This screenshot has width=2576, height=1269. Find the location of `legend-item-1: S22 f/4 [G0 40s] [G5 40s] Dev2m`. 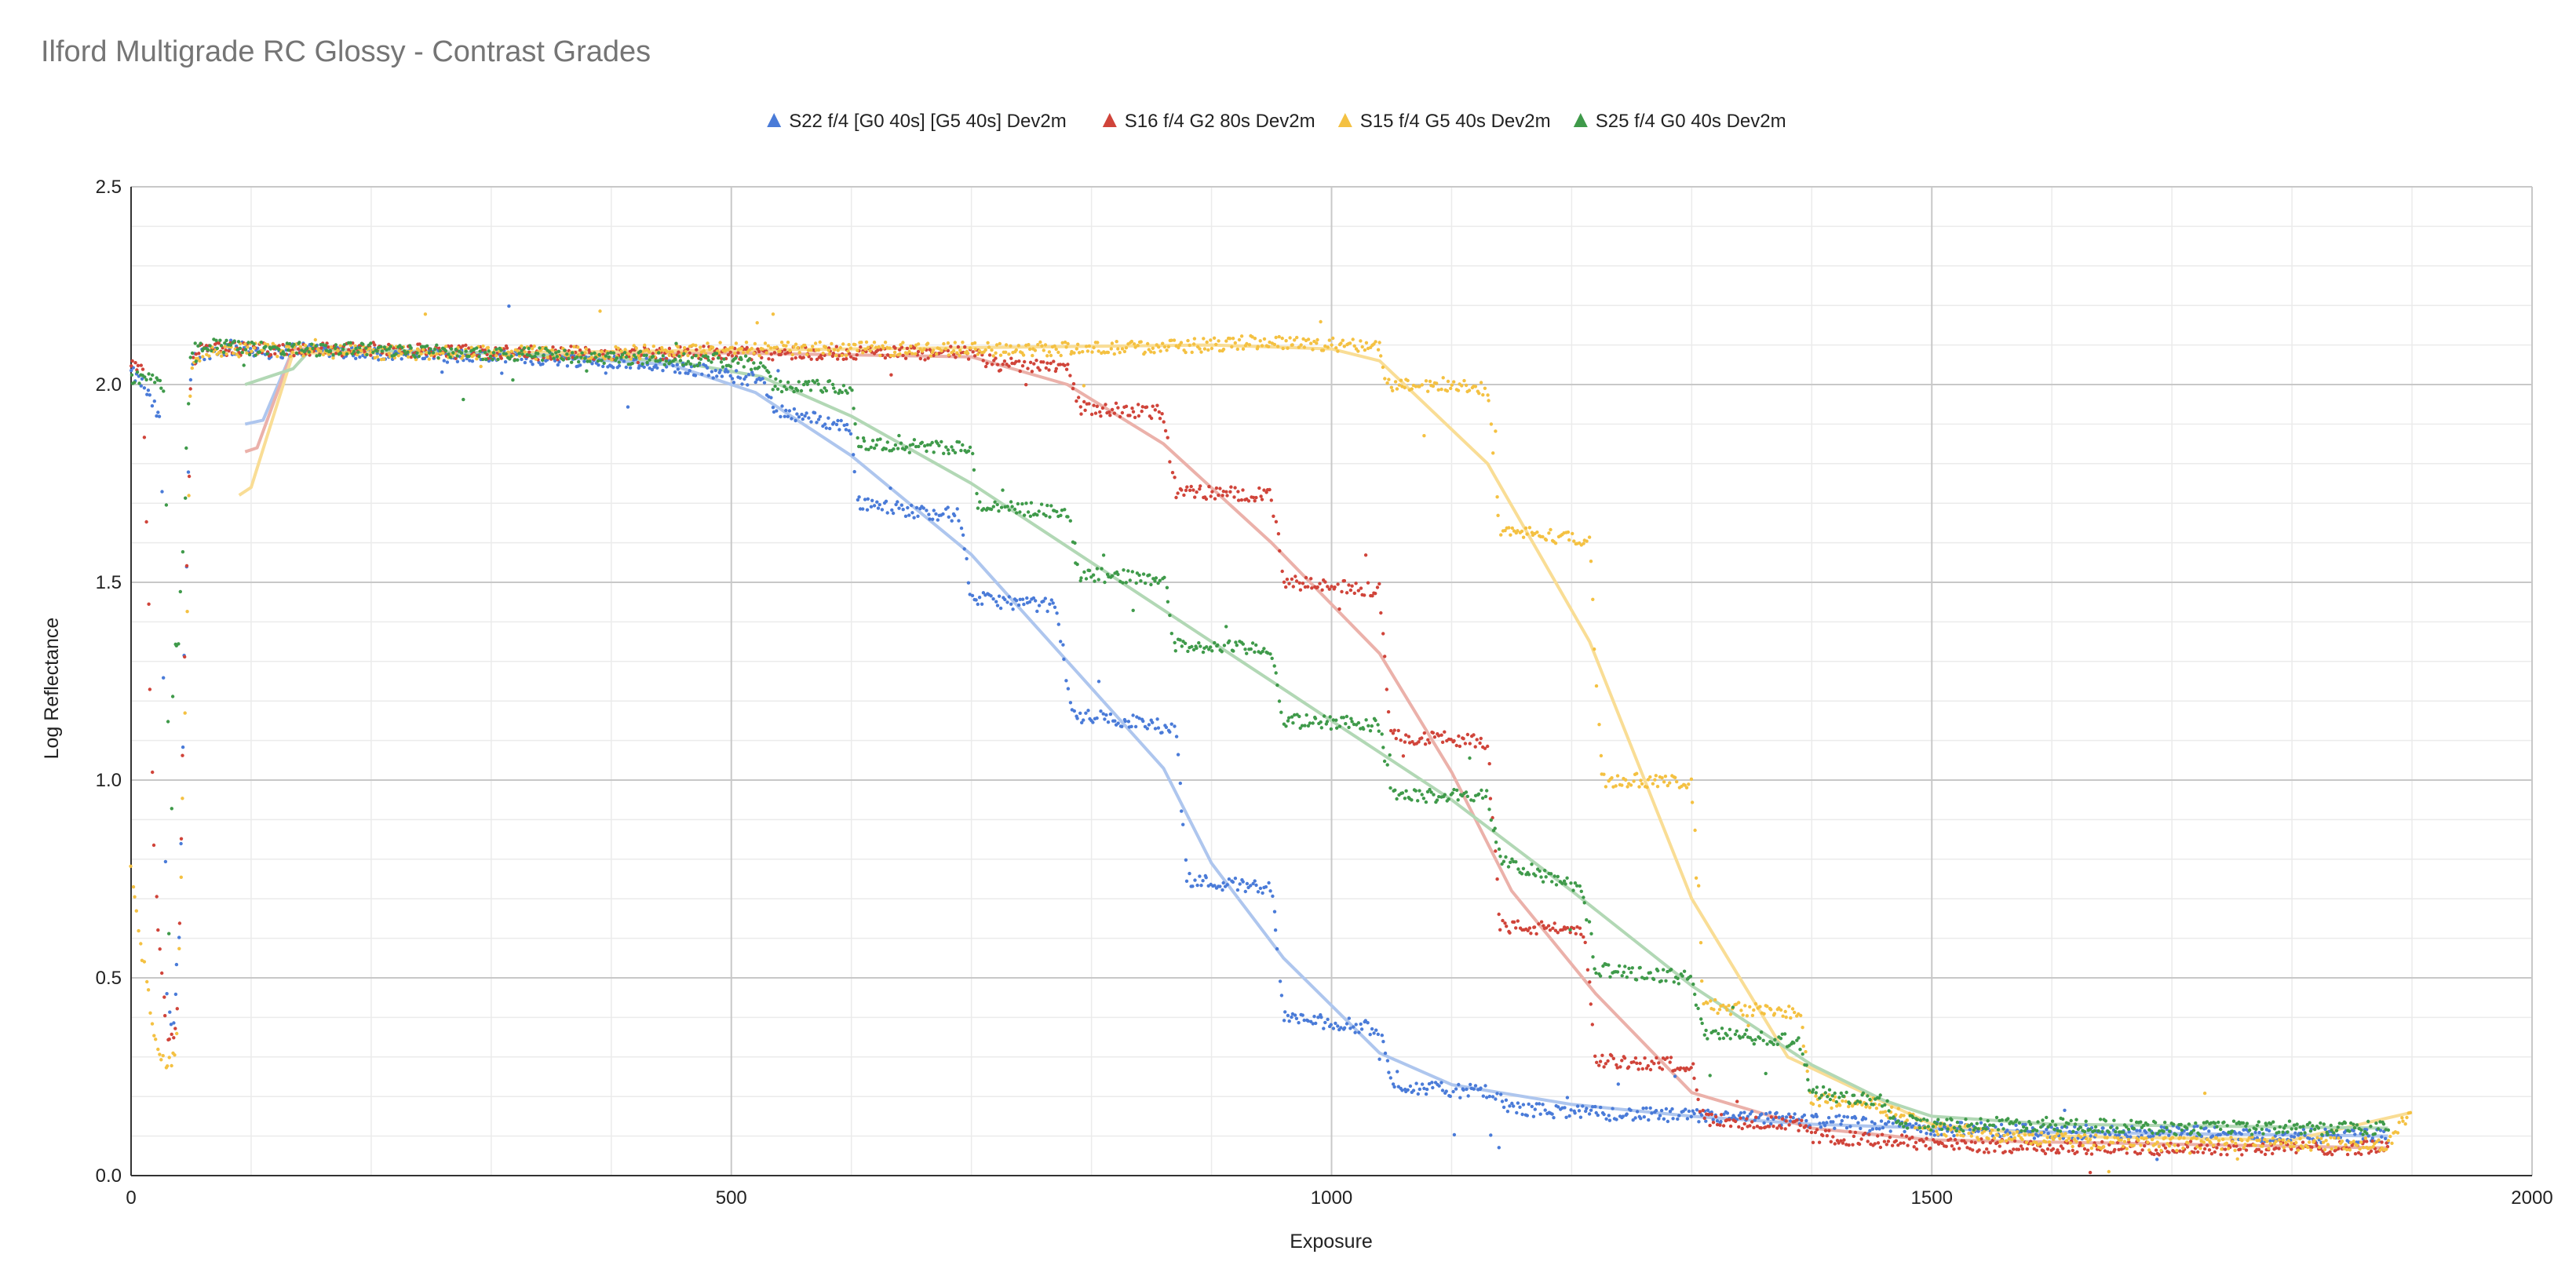

legend-item-1: S22 f/4 [G0 40s] [G5 40s] Dev2m is located at coordinates (917, 121).